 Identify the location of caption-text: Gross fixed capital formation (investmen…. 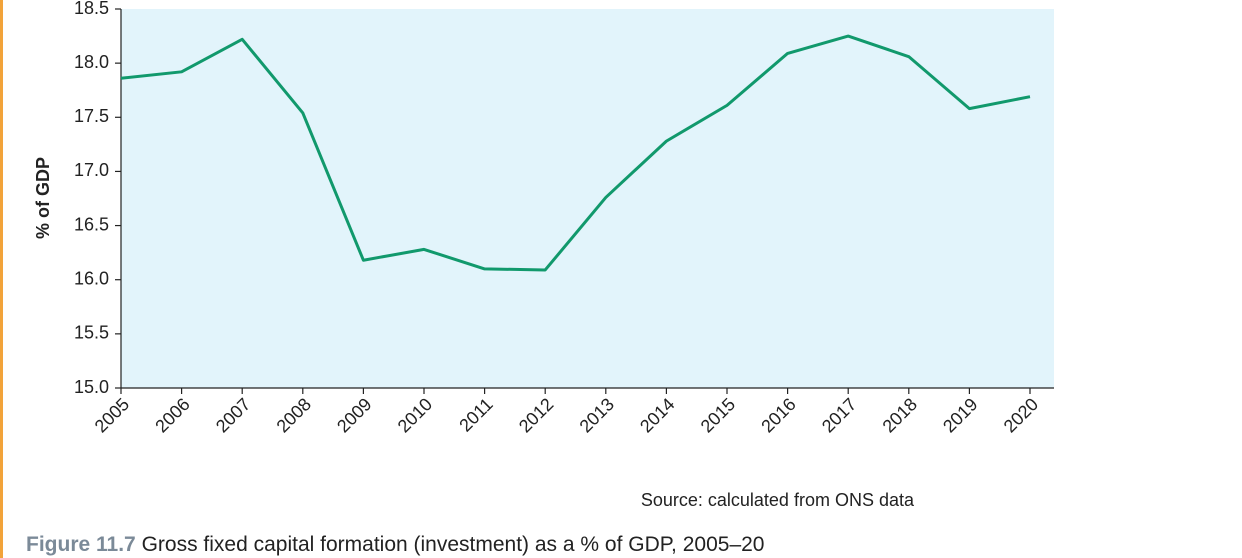
(453, 544).